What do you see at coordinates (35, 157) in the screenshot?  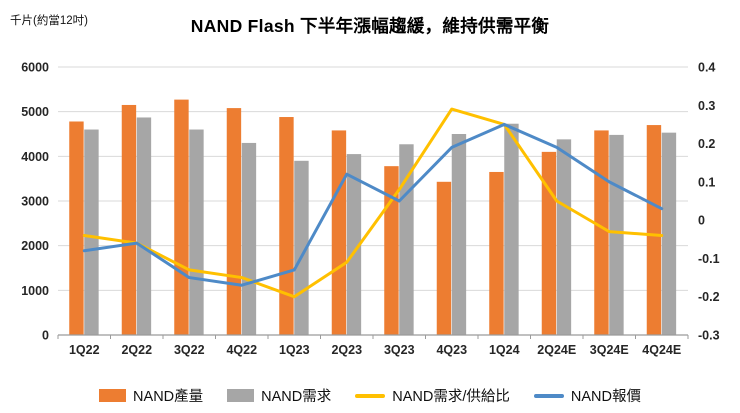 I see `left-axis-tick-label: 4000` at bounding box center [35, 157].